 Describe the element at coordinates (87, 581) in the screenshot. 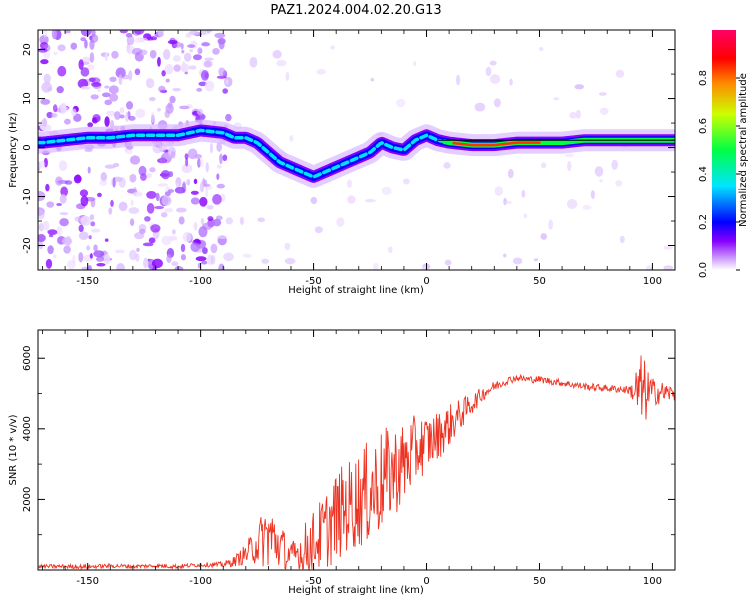

I see `x-tick-label: -150` at that location.